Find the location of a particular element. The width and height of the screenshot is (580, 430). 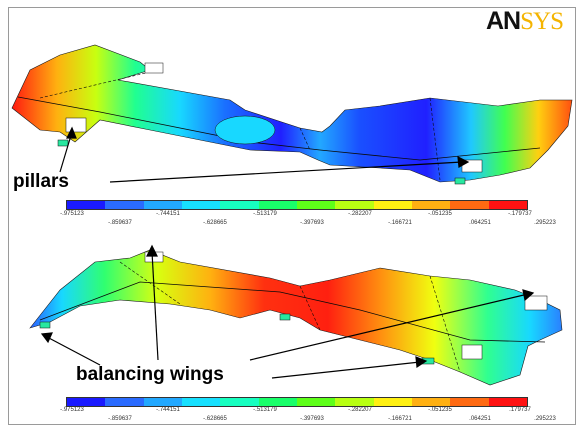

top-tick-lower-1: -.859637 is located at coordinates (120, 223).